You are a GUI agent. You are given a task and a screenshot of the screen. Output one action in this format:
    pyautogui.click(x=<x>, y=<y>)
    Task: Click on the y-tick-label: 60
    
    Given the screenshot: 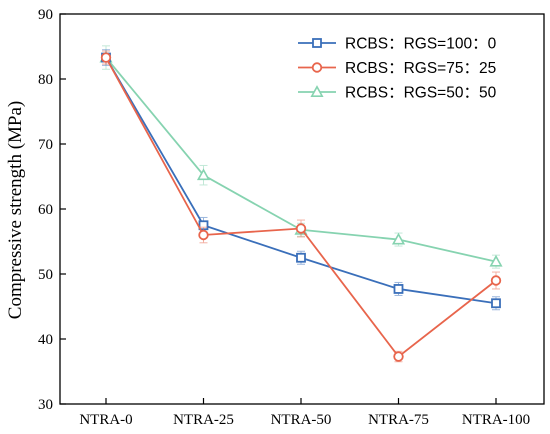 What is the action you would take?
    pyautogui.click(x=45, y=210)
    